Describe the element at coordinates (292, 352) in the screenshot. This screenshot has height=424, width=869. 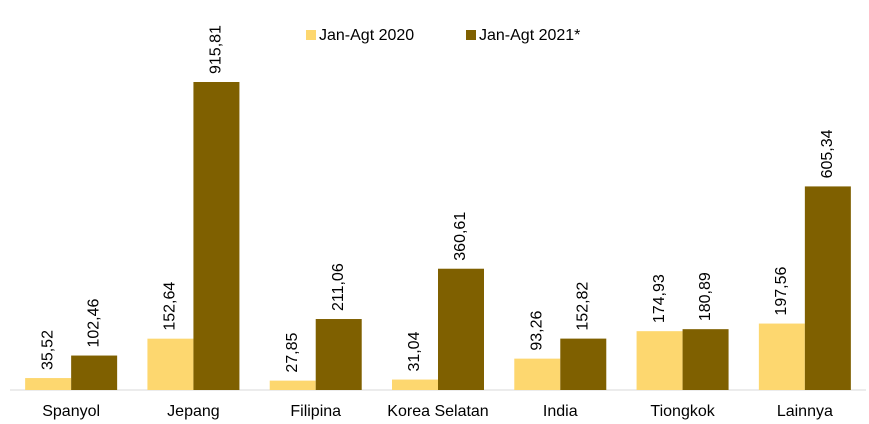
I see `data-label: 27,85` at that location.